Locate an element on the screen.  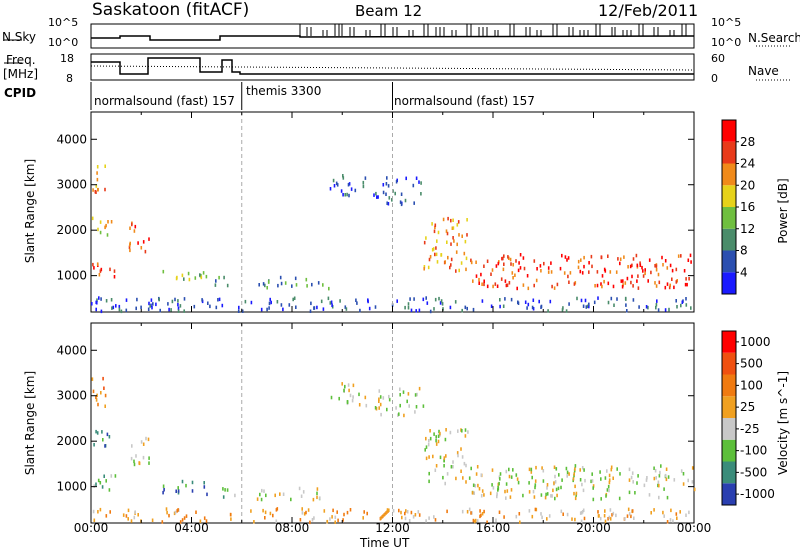
colorbar-tick-label: 25 is located at coordinates (747, 407).